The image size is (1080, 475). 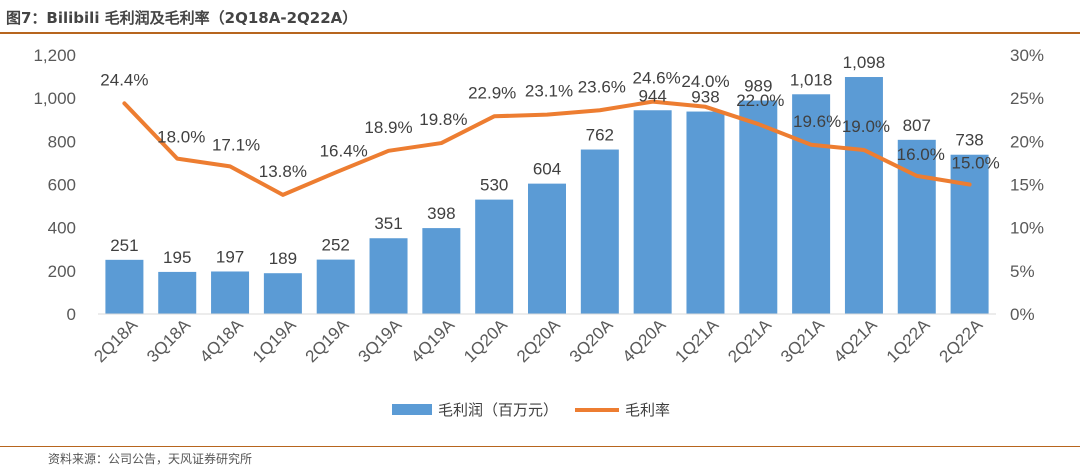 What do you see at coordinates (335, 286) in the screenshot?
I see `bar-2Q19A` at bounding box center [335, 286].